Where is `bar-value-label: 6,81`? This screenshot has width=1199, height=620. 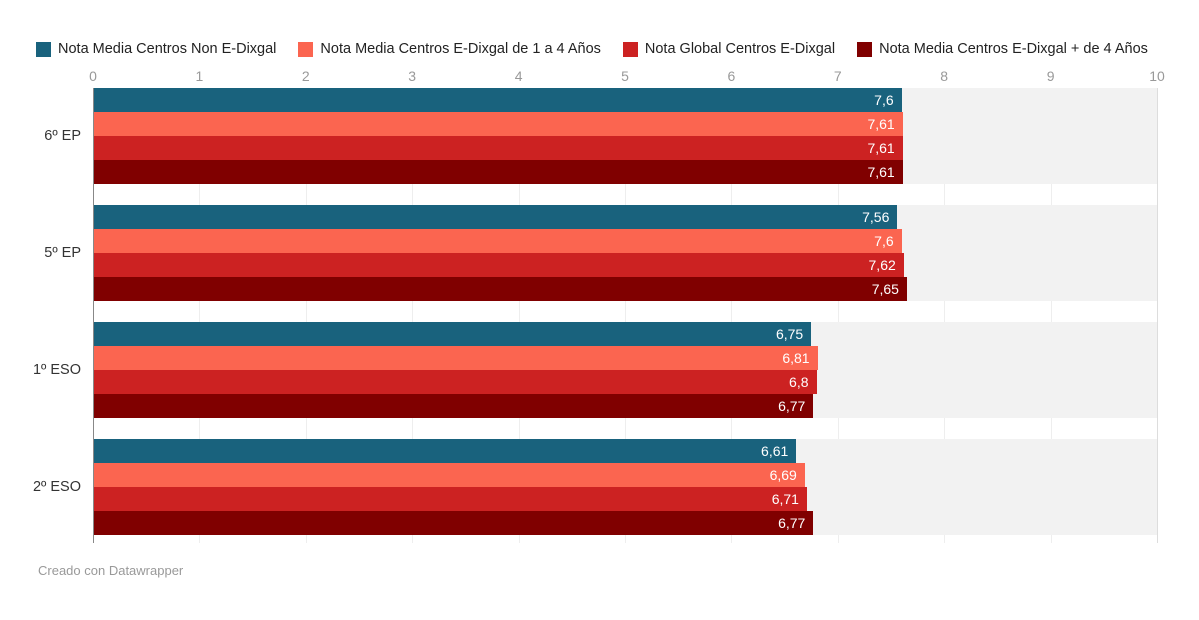 bar-value-label: 6,81 is located at coordinates (796, 358).